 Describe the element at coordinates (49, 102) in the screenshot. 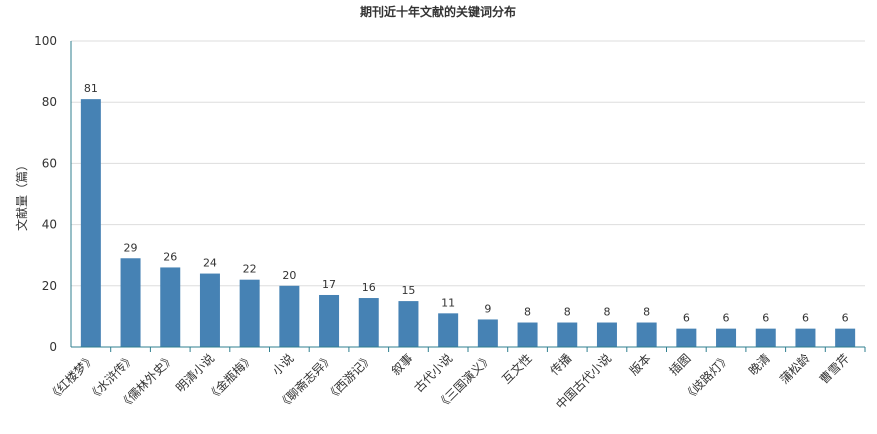

I see `y-tick-label: 80` at that location.